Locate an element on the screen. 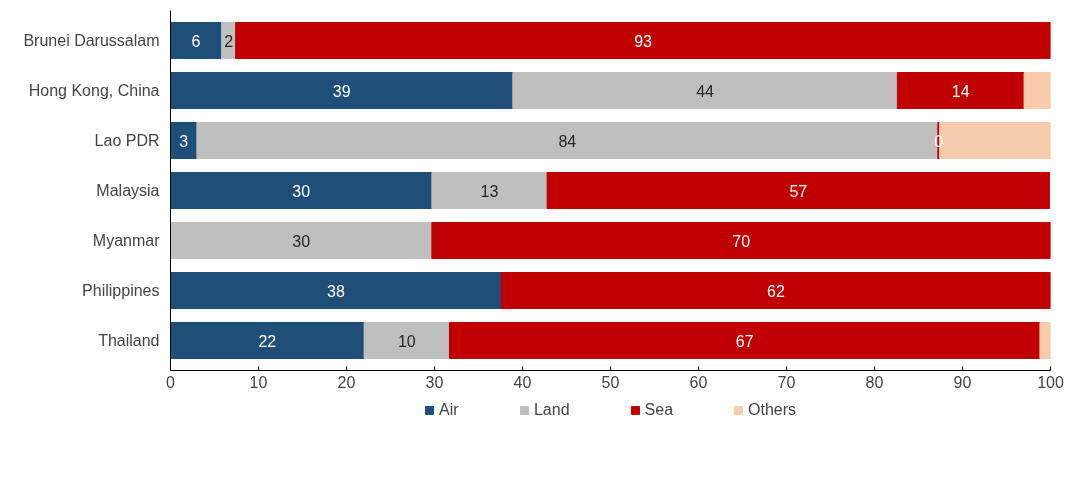 The height and width of the screenshot is (485, 1084). data-label: 67 is located at coordinates (744, 341).